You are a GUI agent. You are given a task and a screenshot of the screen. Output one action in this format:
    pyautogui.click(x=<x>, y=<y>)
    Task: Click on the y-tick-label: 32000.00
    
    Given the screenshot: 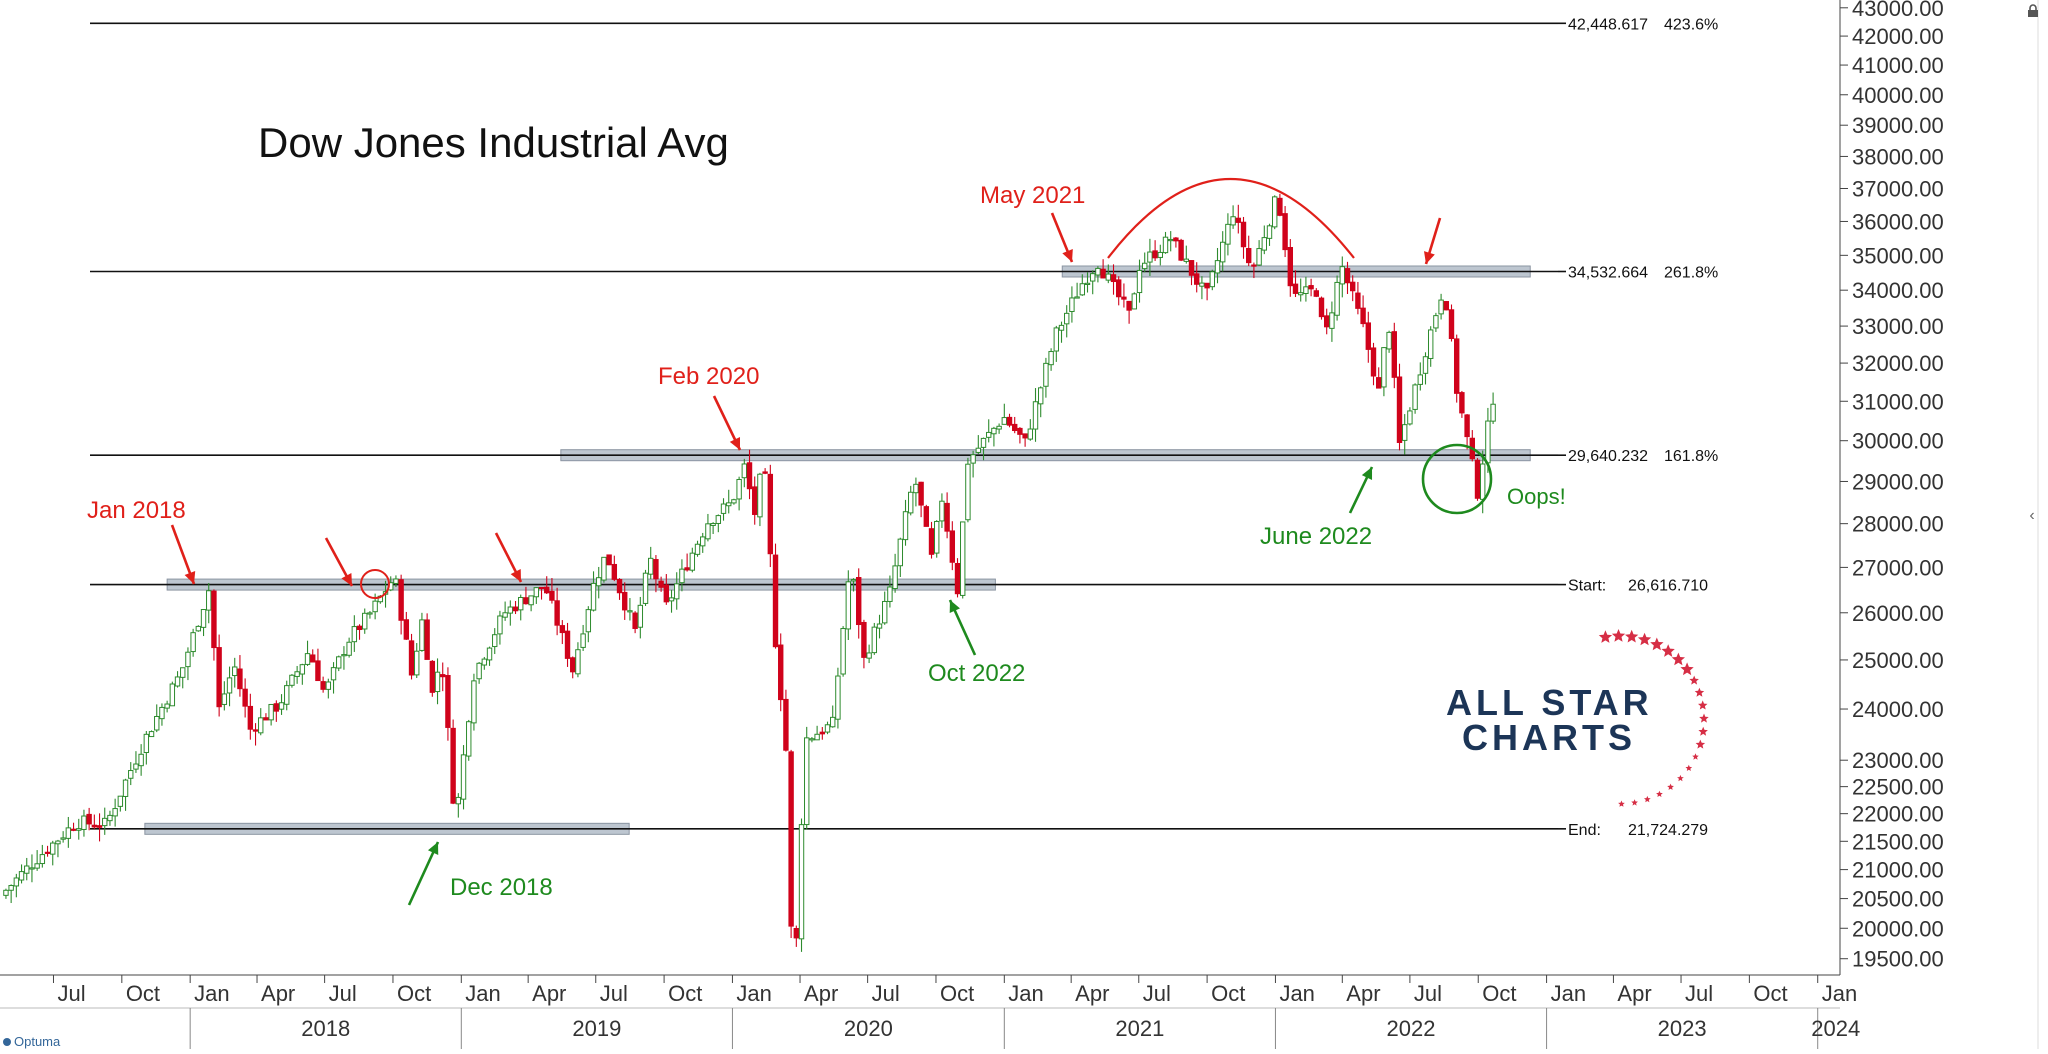 What is the action you would take?
    pyautogui.click(x=1898, y=363)
    